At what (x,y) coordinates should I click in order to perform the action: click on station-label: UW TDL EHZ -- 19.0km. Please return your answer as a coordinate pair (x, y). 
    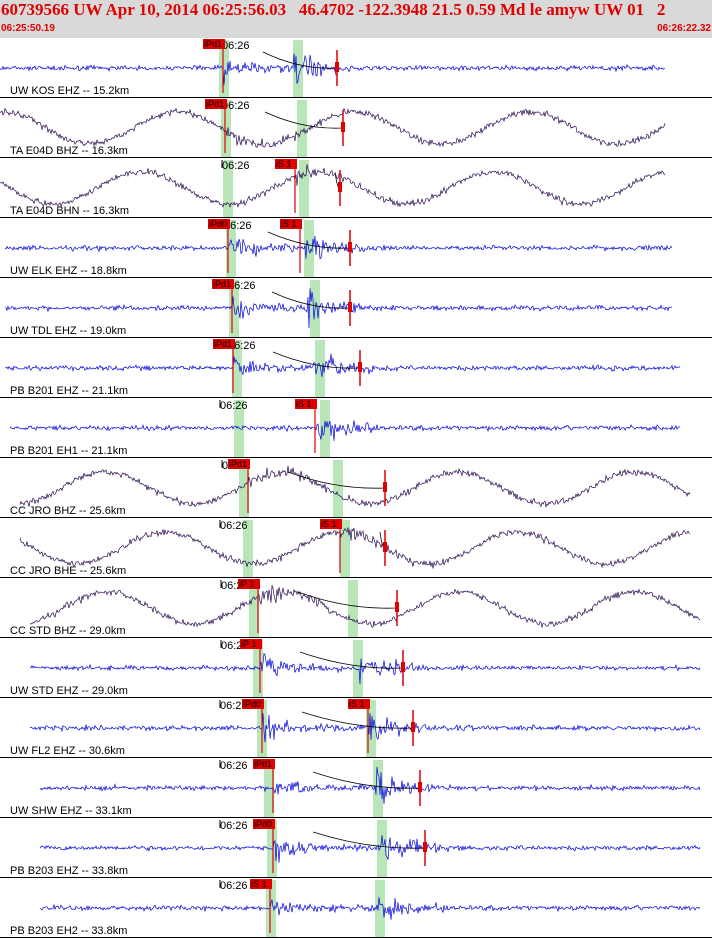
    Looking at the image, I should click on (68, 331).